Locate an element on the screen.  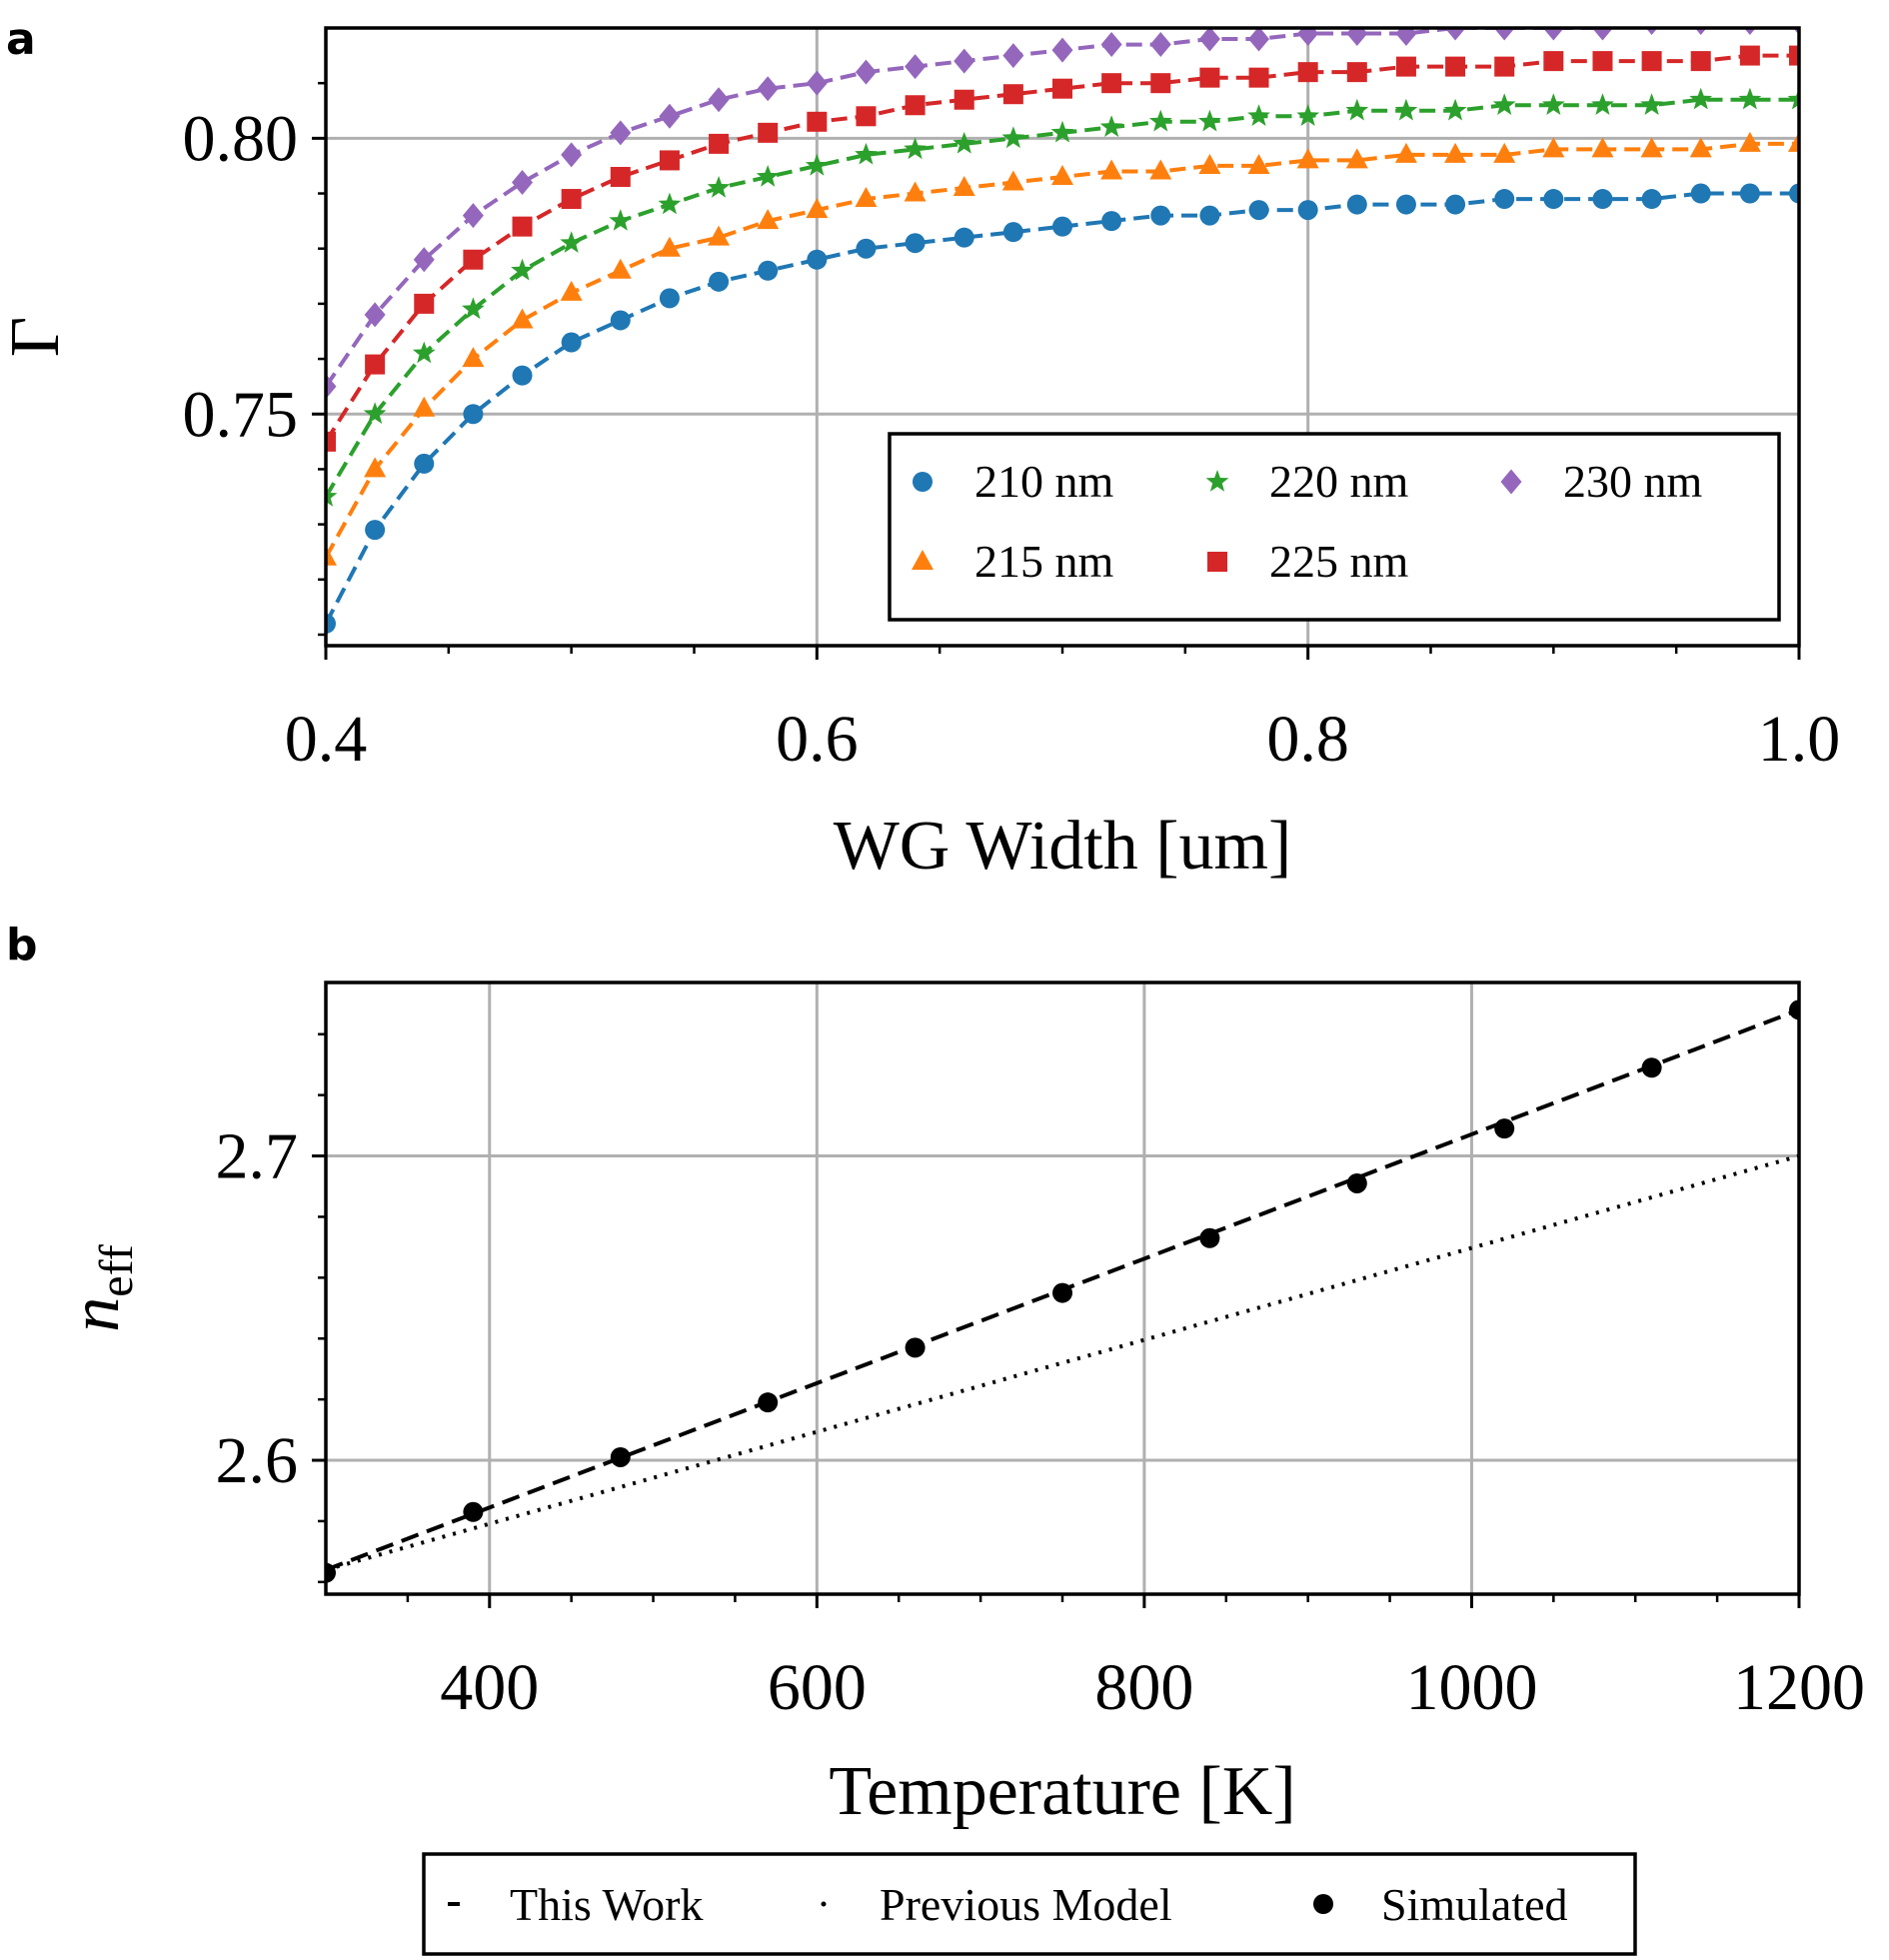
panel-a-xtick-label: 0.8 is located at coordinates (1307, 739).